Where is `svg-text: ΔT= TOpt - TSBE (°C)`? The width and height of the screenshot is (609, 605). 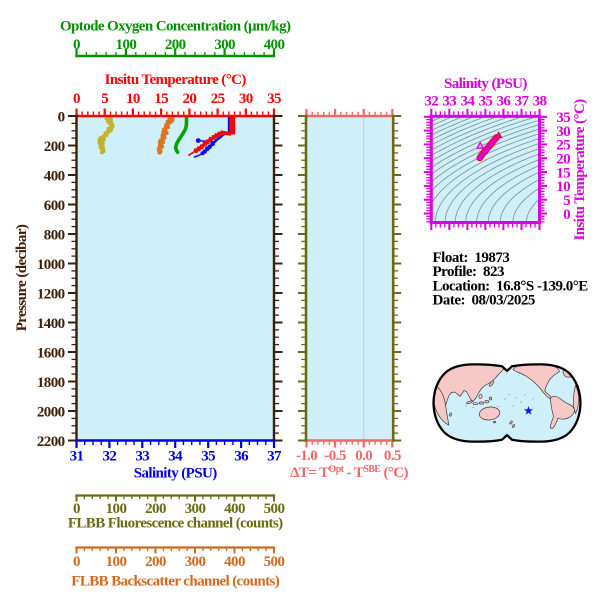 svg-text: ΔT= TOpt - TSBE (°C) is located at coordinates (349, 472).